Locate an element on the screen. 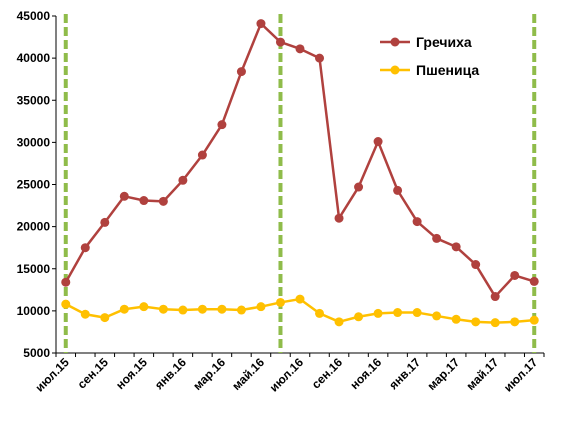 This screenshot has height=422, width=588. y-tick-label: 15000 is located at coordinates (34, 269).